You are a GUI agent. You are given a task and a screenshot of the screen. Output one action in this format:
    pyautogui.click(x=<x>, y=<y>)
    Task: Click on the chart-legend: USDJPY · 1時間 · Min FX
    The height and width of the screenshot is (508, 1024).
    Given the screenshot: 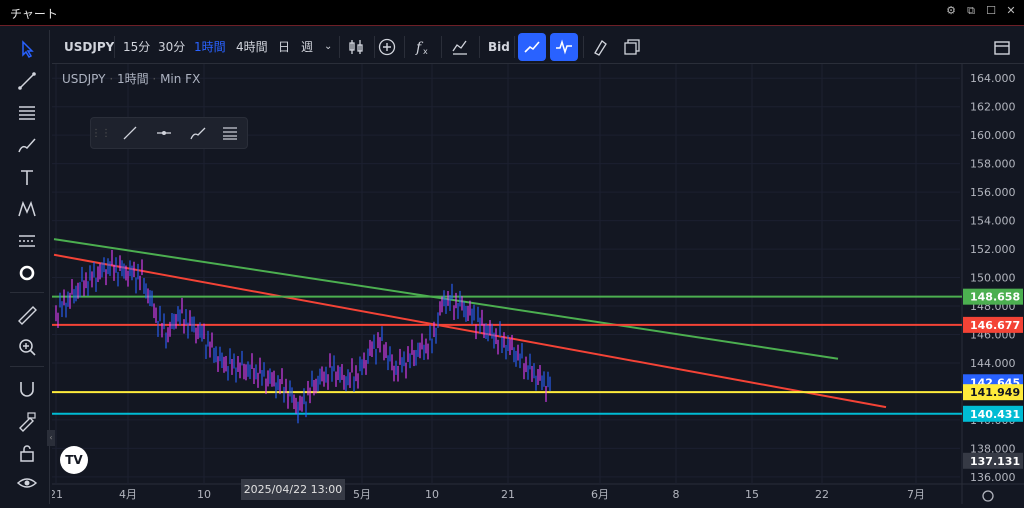 What is the action you would take?
    pyautogui.click(x=131, y=79)
    